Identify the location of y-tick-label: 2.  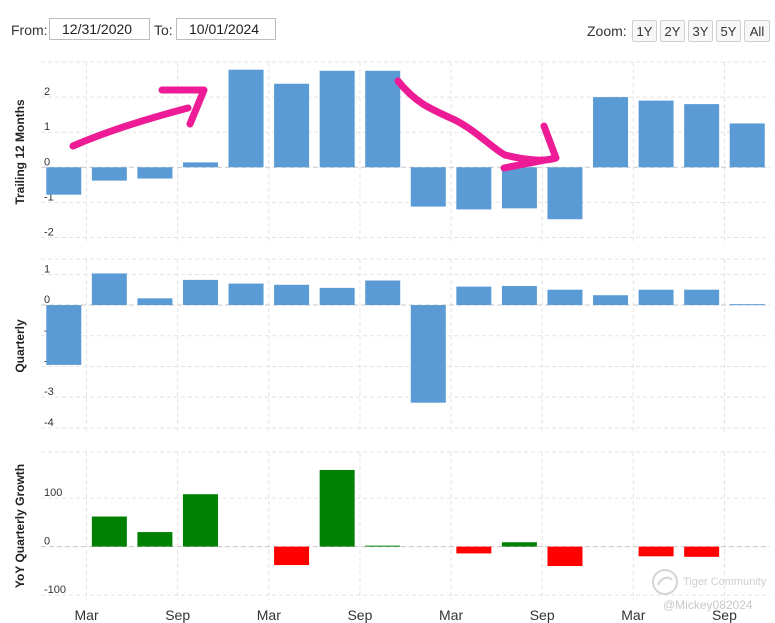
(47, 92).